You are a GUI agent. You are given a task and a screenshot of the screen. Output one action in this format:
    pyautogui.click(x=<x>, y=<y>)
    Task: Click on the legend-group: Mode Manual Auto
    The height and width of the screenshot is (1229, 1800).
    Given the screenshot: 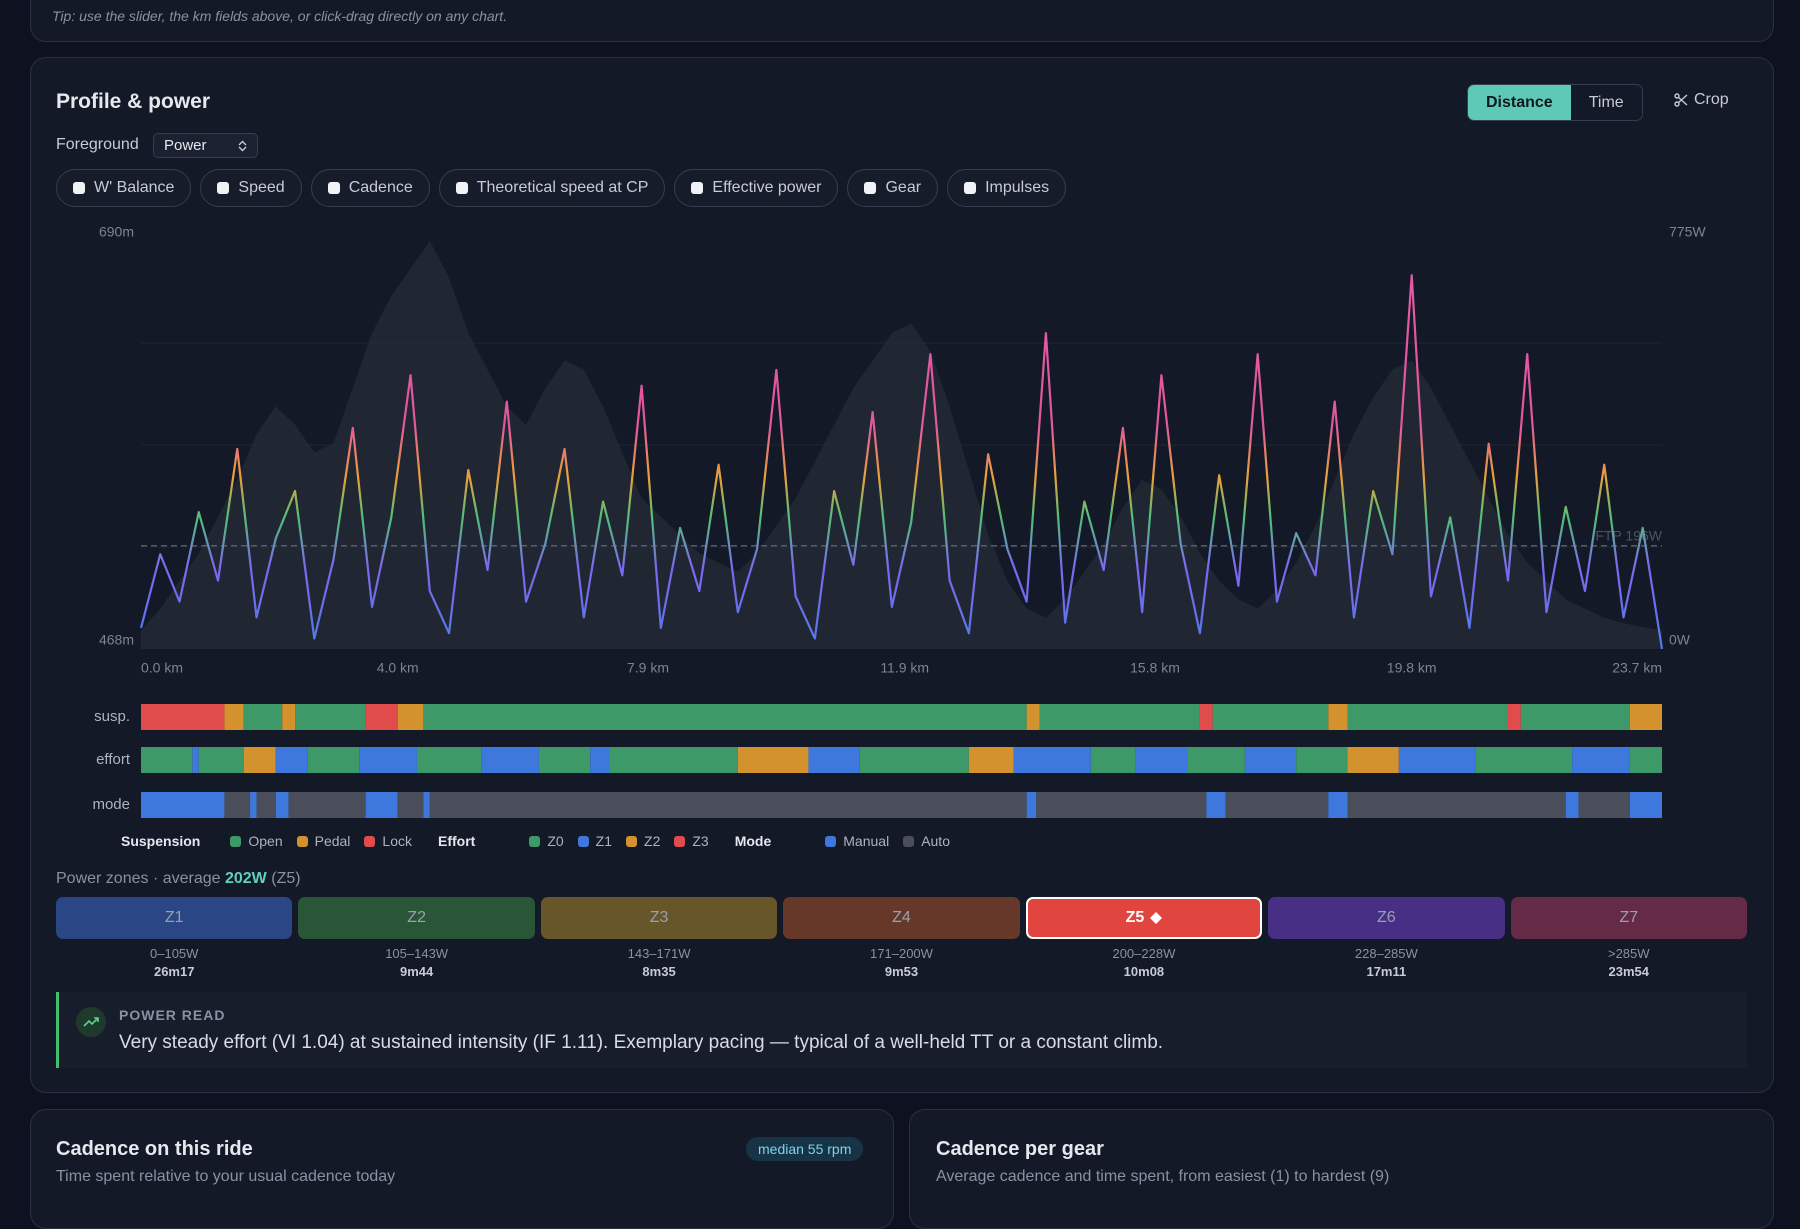 What is the action you would take?
    pyautogui.click(x=842, y=841)
    